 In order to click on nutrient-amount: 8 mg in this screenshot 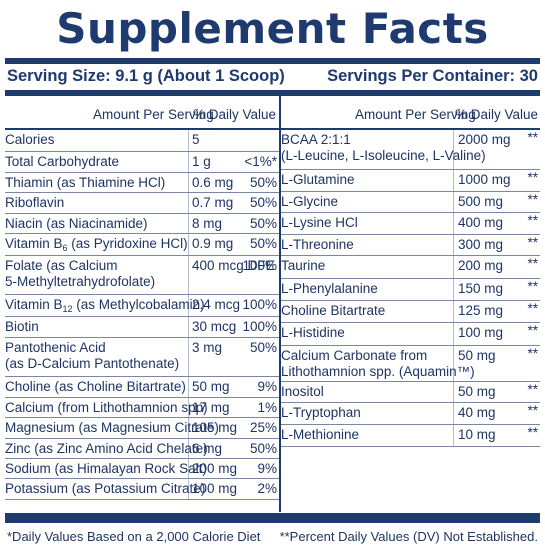, I will do `click(207, 223)`.